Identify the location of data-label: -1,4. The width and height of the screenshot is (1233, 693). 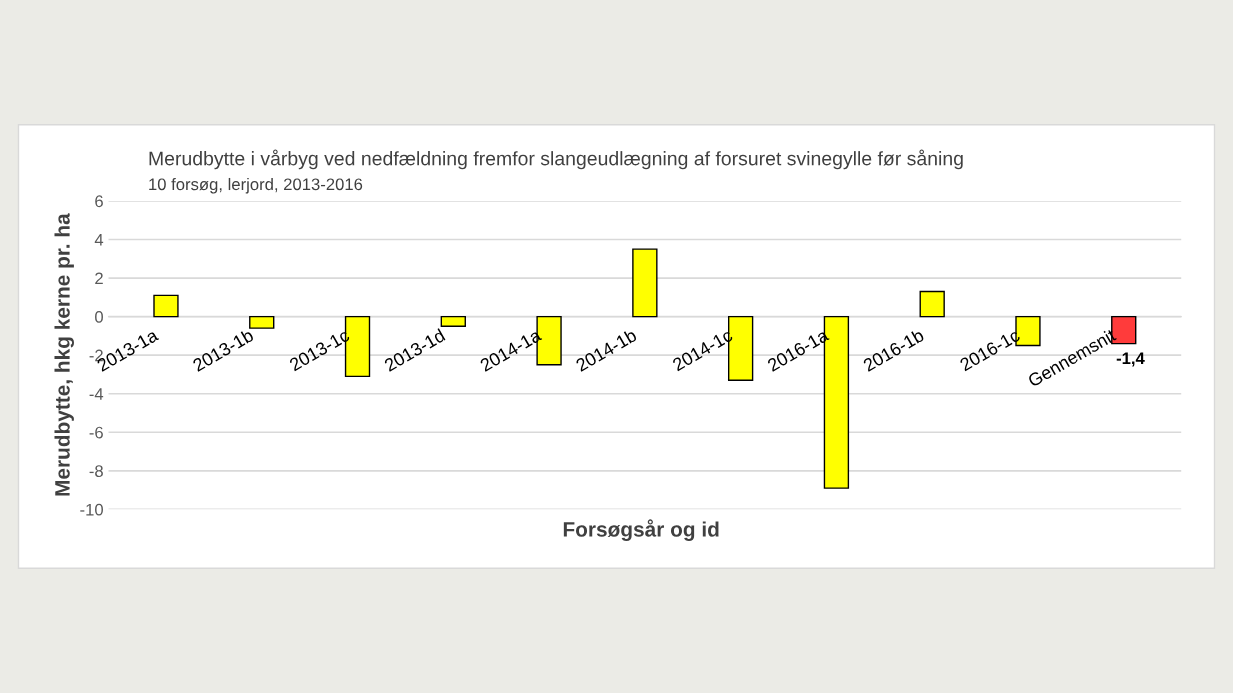
(1130, 359).